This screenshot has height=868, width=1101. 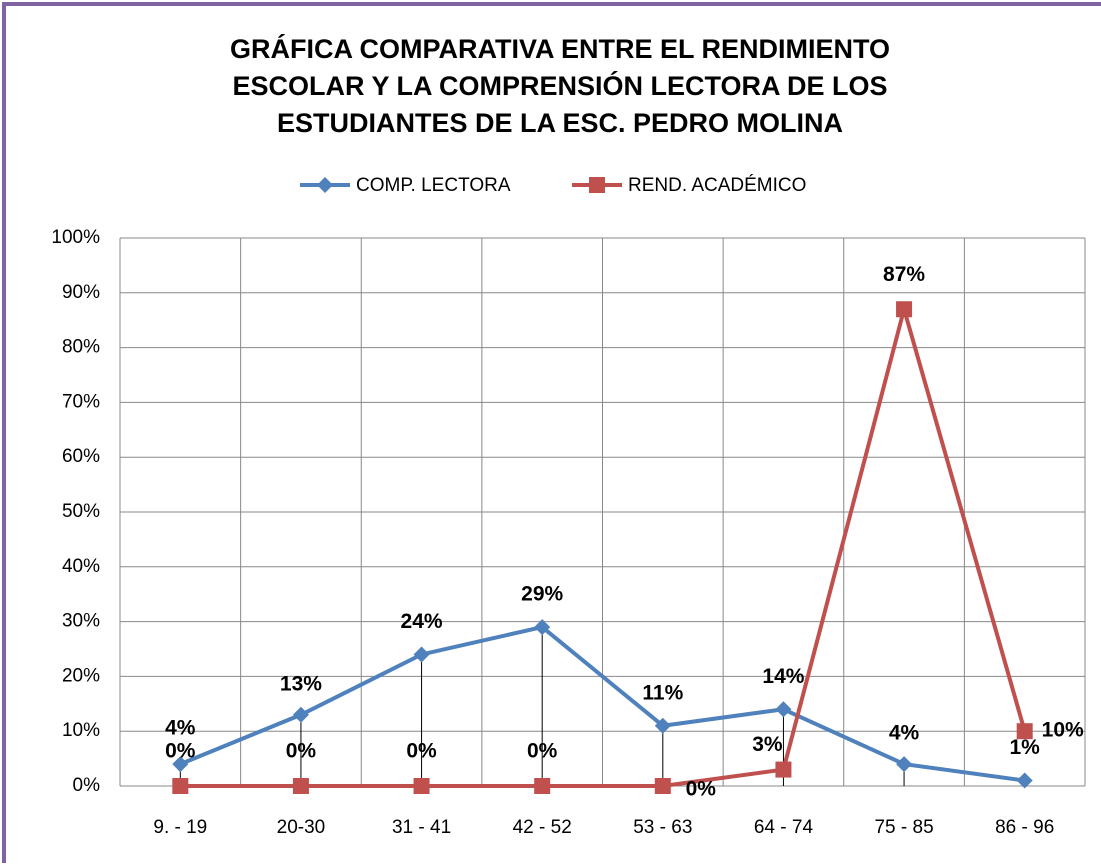 What do you see at coordinates (433, 185) in the screenshot?
I see `legend-label: COMP. LECTORA` at bounding box center [433, 185].